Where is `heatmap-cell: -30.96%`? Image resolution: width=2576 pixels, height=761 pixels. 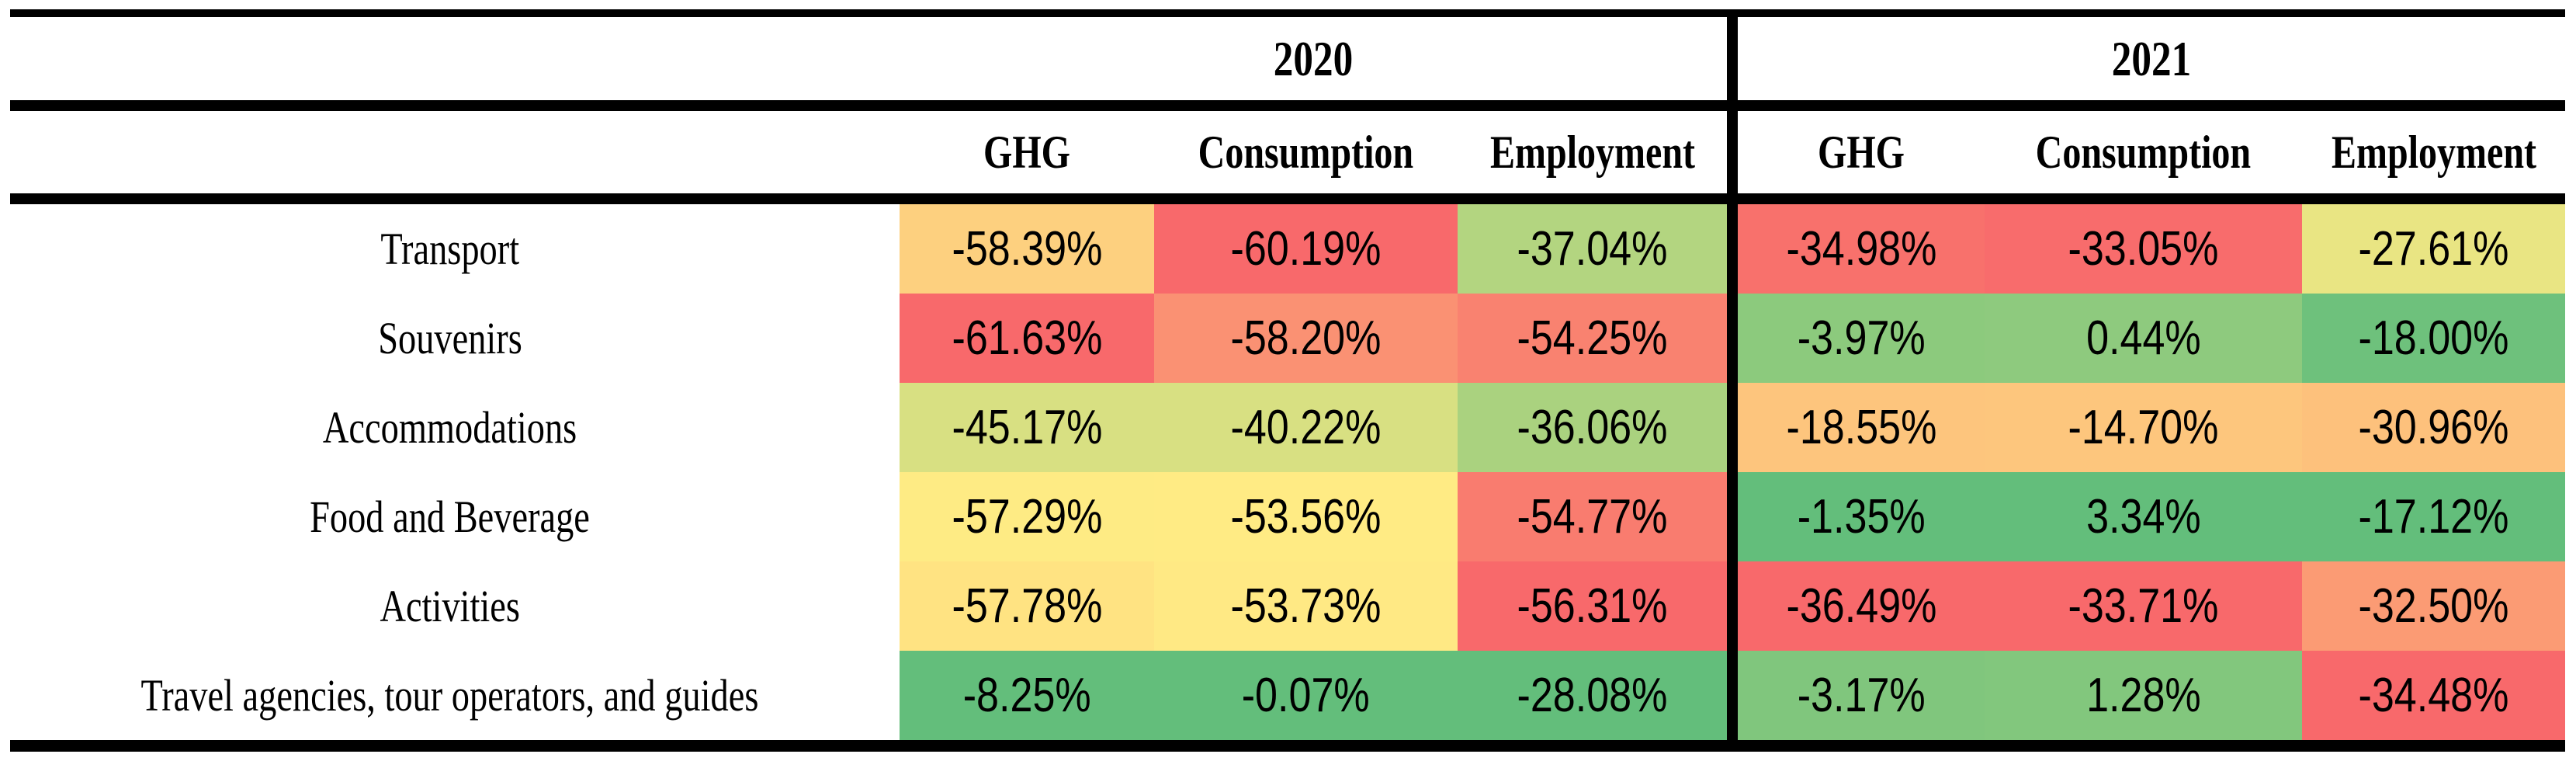
heatmap-cell: -30.96% is located at coordinates (2433, 427).